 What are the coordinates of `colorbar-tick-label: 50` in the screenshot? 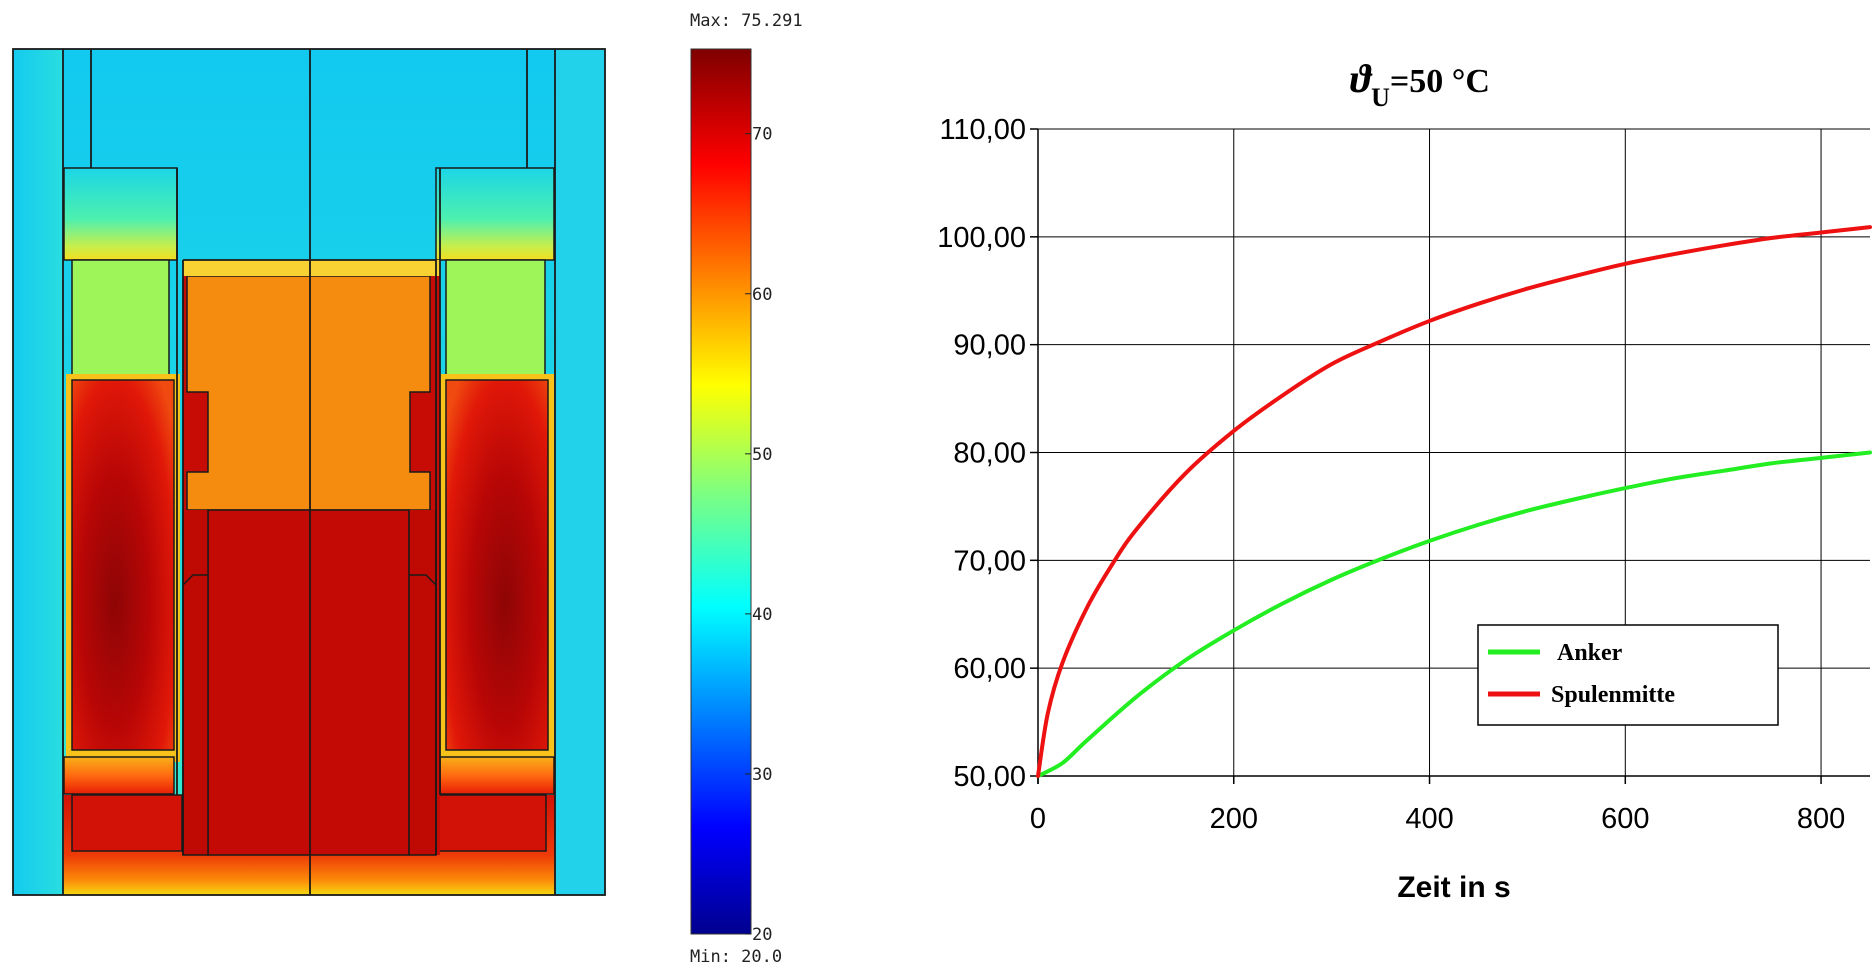 It's located at (762, 455).